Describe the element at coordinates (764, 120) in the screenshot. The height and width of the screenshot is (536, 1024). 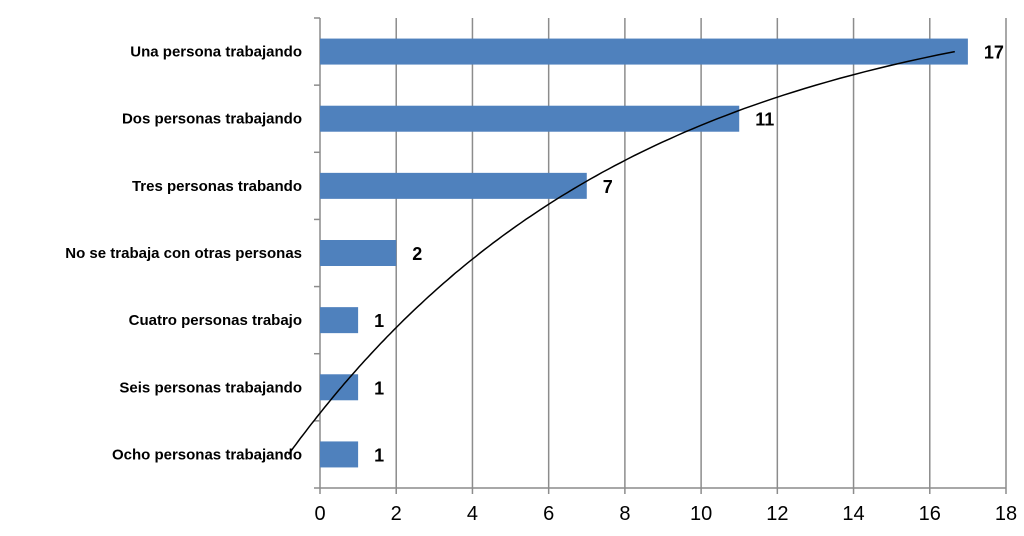
I see `data-label: 11` at that location.